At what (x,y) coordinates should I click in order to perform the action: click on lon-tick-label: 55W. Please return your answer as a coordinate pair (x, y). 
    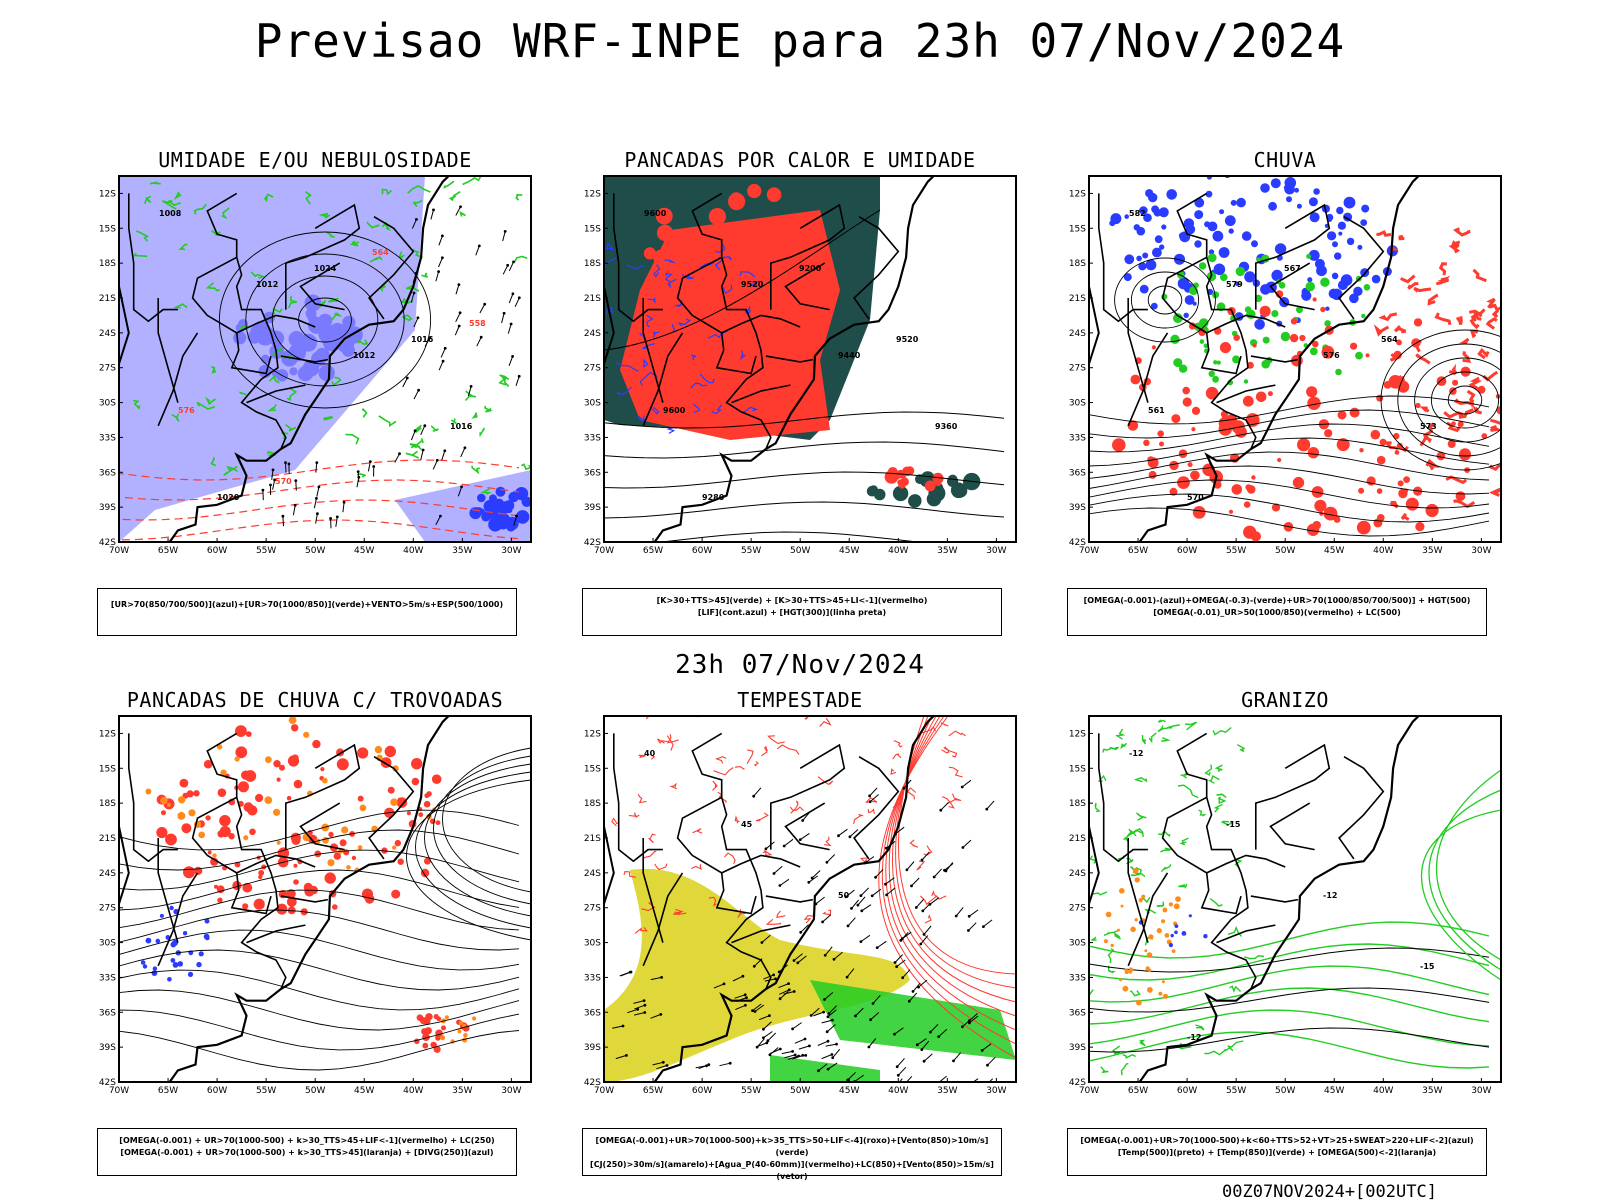
    Looking at the image, I should click on (1236, 551).